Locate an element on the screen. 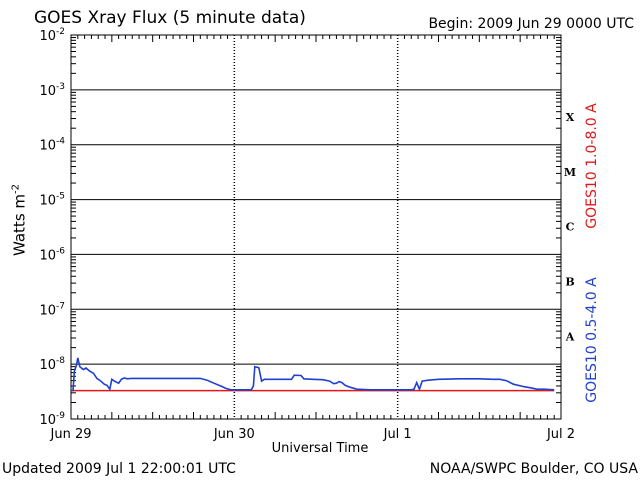 This screenshot has width=640, height=480. y-tick-label-7: 10⁻² is located at coordinates (52, 35).